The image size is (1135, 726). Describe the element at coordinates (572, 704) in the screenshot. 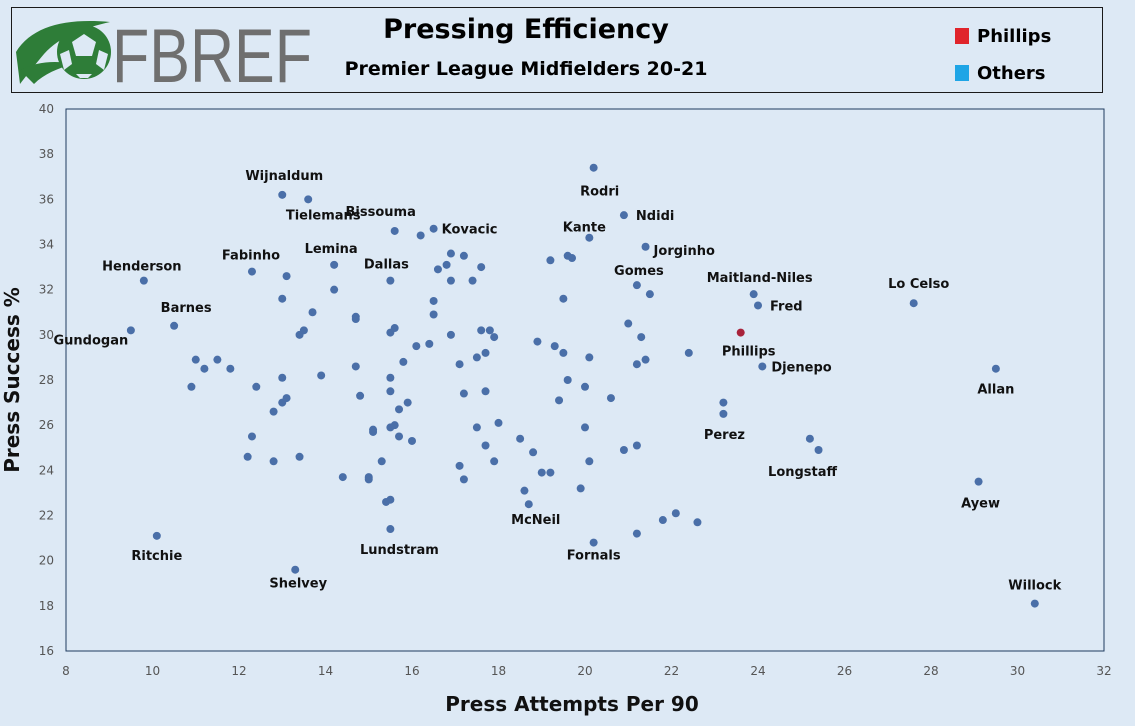

I see `x-axis-title: Press Attempts Per 90` at that location.